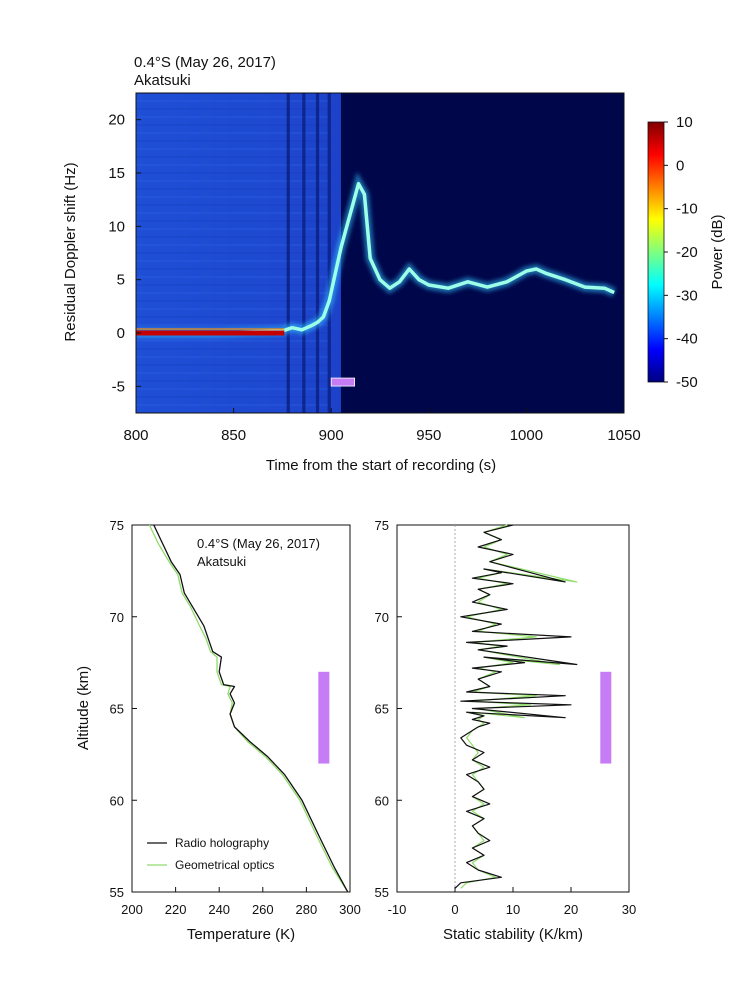 This screenshot has width=750, height=1000. What do you see at coordinates (307, 909) in the screenshot?
I see `temperature-x-tick-label: 280` at bounding box center [307, 909].